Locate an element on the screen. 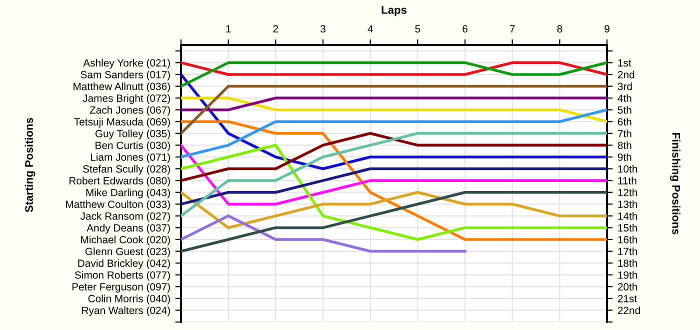 Image resolution: width=700 pixels, height=330 pixels. category-label: Ashley Yorke (021) is located at coordinates (126, 63).